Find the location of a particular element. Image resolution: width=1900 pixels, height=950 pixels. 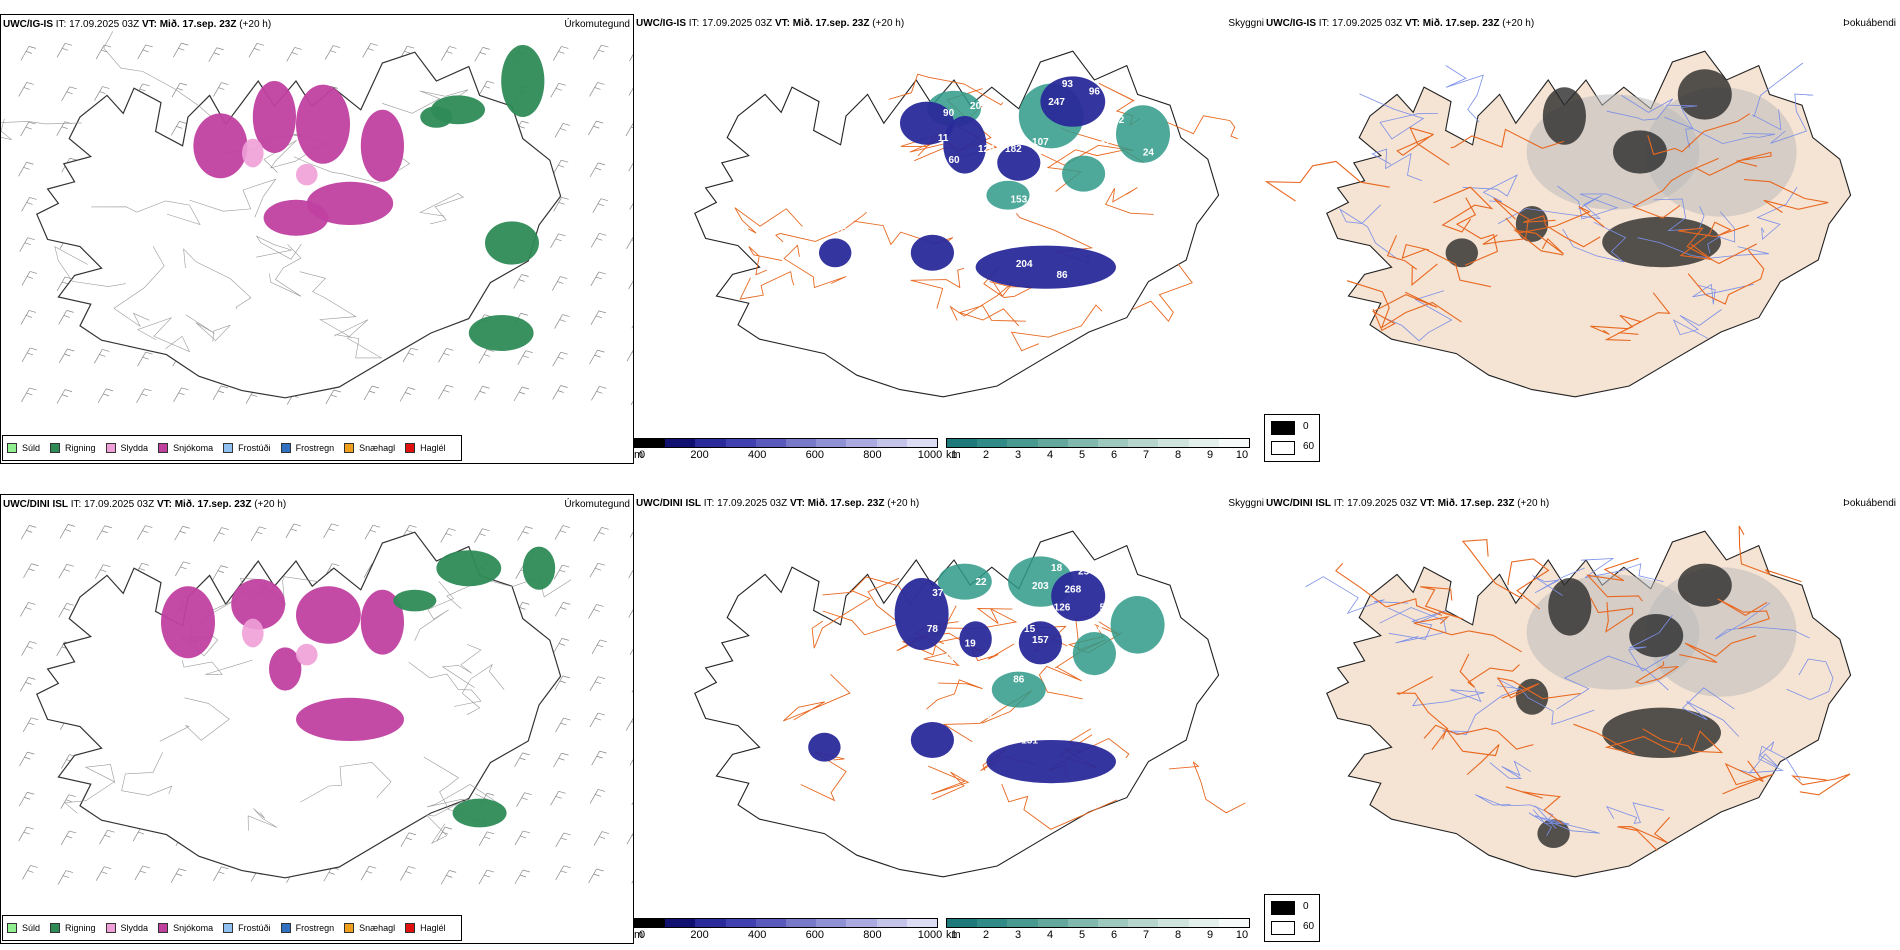

scale-tick: 0 is located at coordinates (642, 935).